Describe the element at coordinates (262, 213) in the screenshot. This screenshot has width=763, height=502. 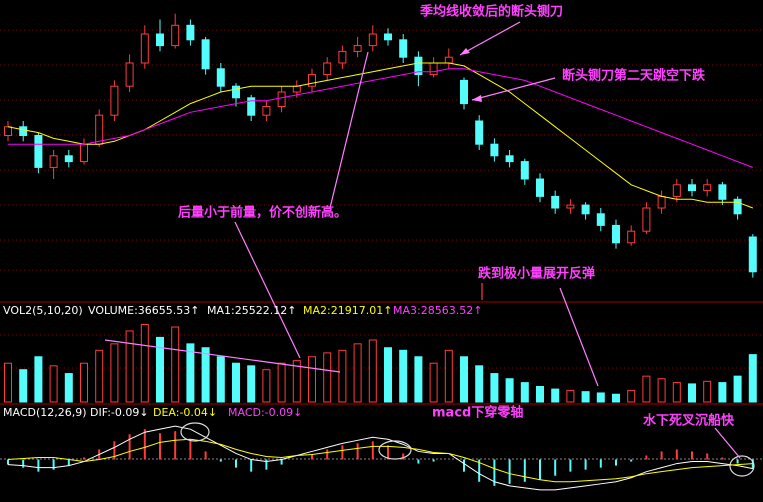
I see `annotation: 后量小于前量，价不创新高。` at that location.